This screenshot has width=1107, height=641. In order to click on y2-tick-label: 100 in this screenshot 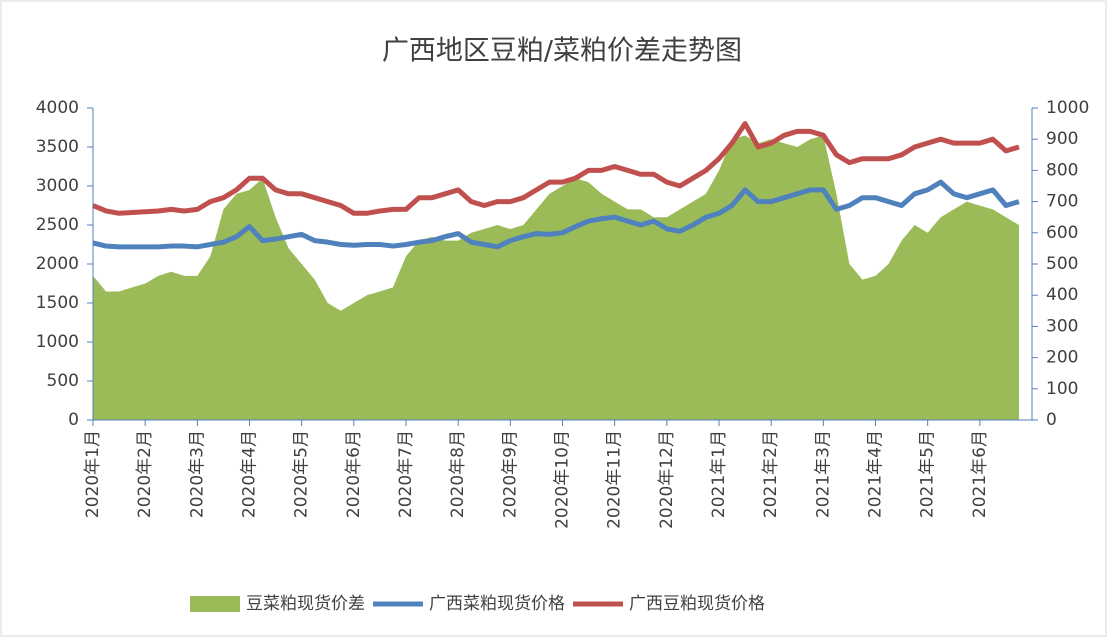, I will do `click(1062, 389)`.